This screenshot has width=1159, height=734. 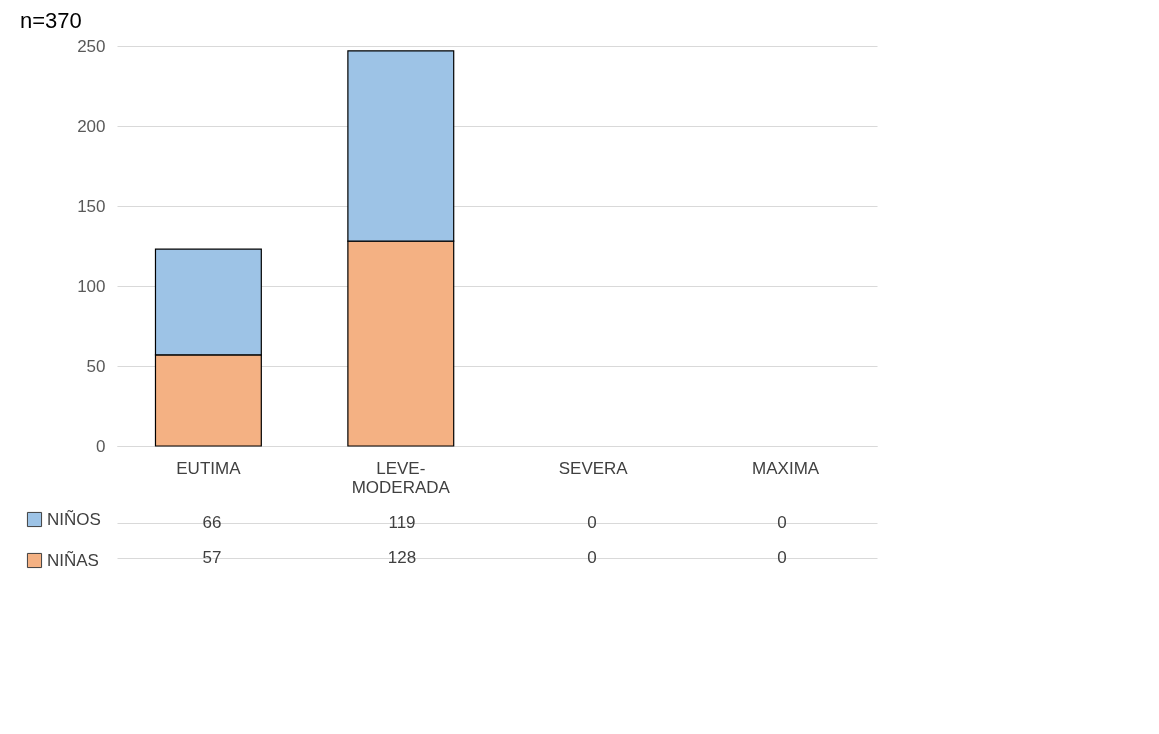 I want to click on y-tick-label: 50, so click(x=96, y=366).